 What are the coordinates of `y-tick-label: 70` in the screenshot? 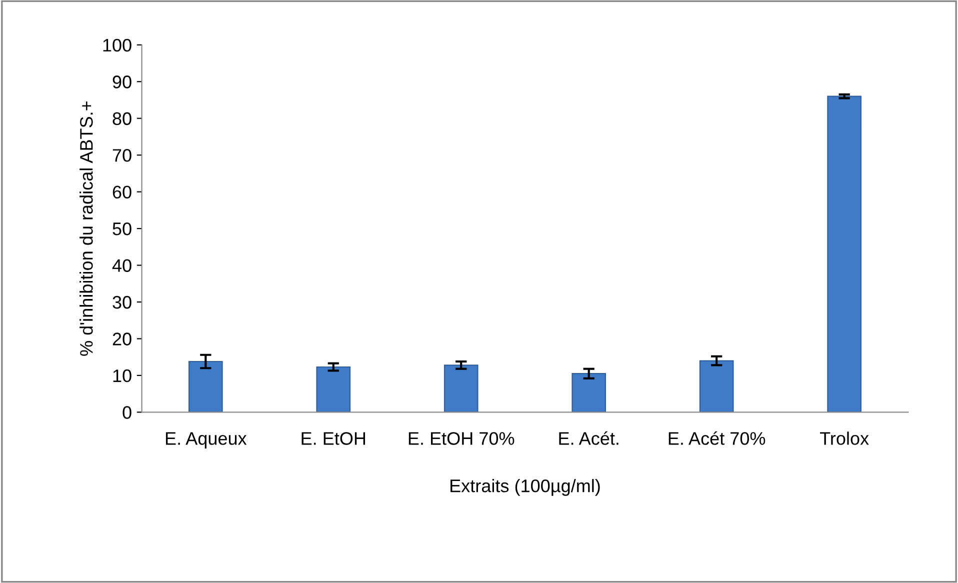 It's located at (122, 155).